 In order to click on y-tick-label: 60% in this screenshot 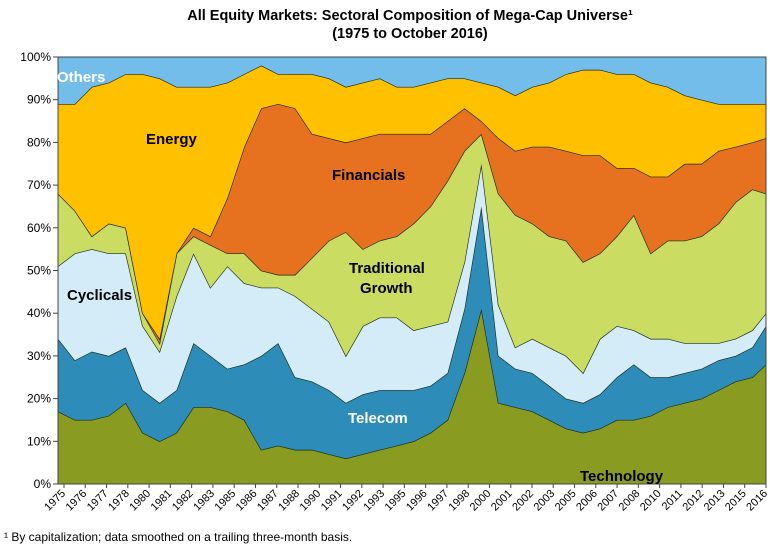, I will do `click(39, 228)`.